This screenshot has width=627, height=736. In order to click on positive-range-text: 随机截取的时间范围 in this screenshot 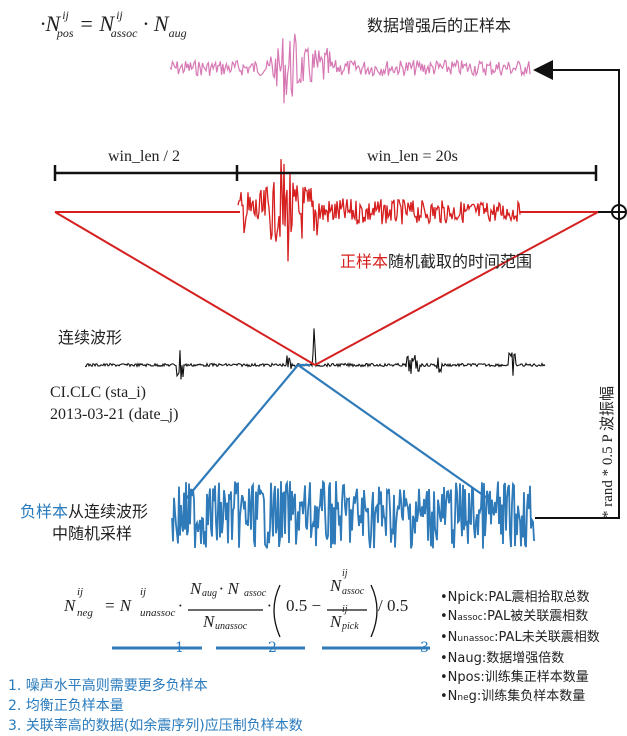, I will do `click(460, 261)`.